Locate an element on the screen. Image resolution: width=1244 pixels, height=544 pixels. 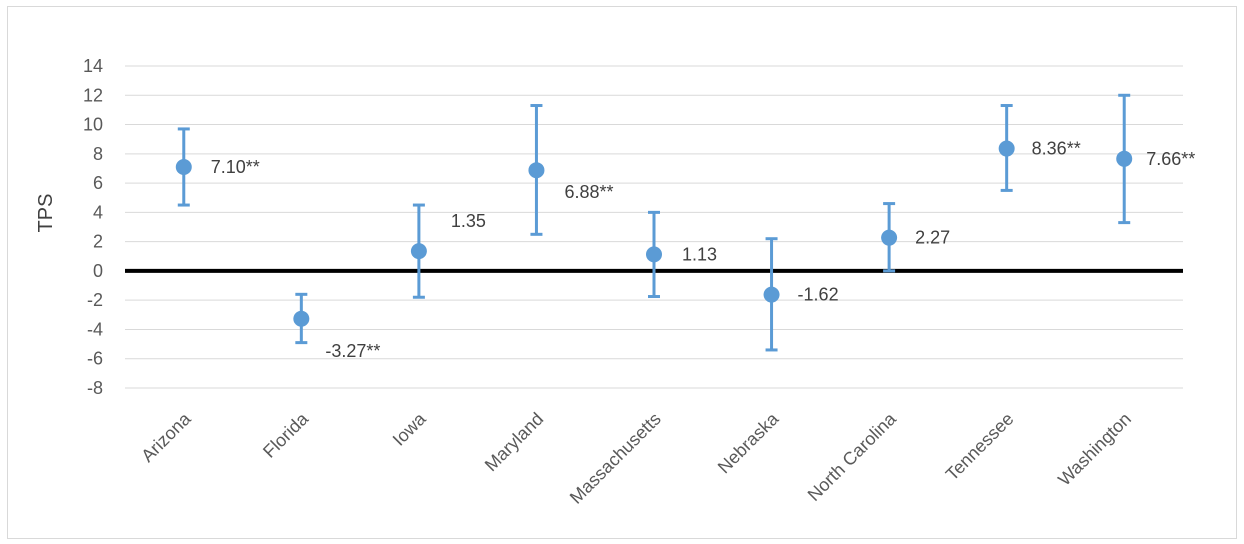
y-tick-label: 10 is located at coordinates (93, 125).